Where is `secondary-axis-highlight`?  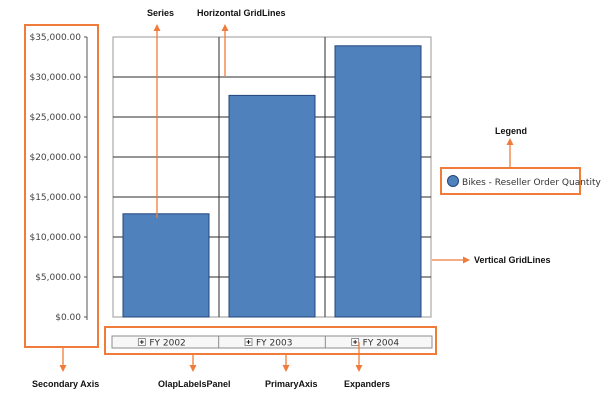 secondary-axis-highlight is located at coordinates (61, 186).